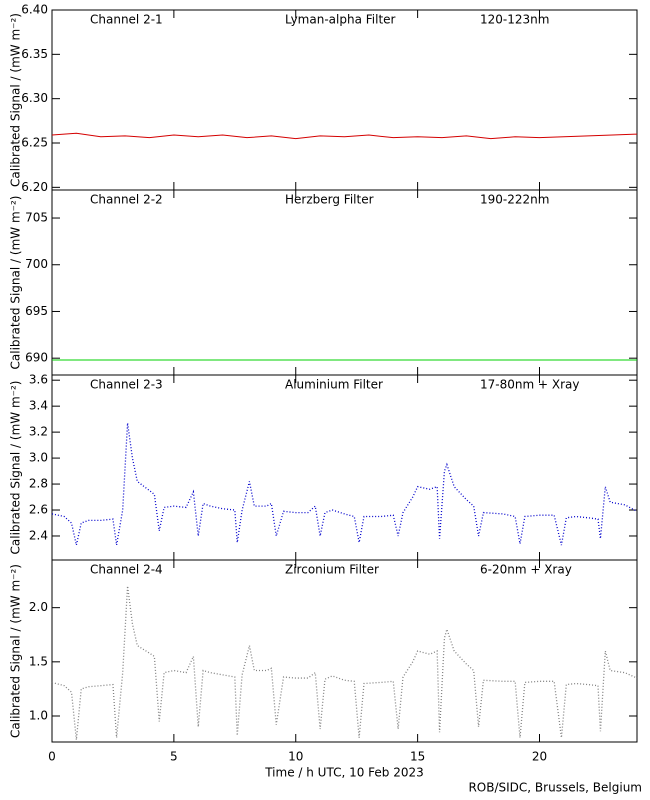 The image size is (650, 800). What do you see at coordinates (514, 200) in the screenshot?
I see `panel-annotation: 190-222nm` at bounding box center [514, 200].